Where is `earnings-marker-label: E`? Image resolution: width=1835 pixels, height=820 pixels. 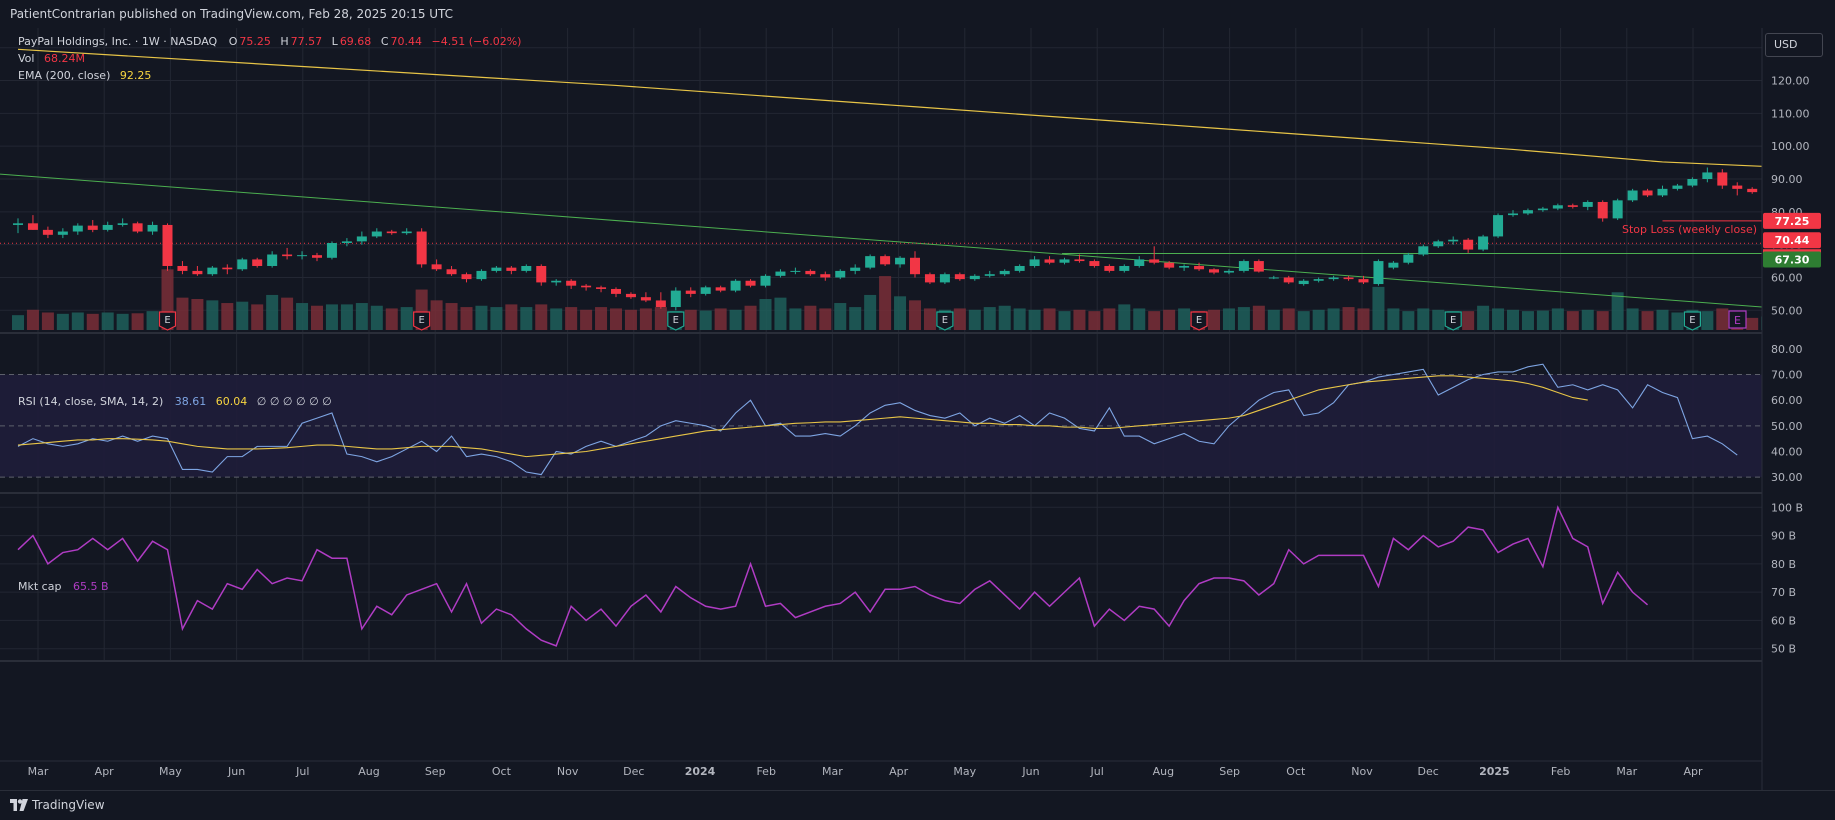
earnings-marker-label: E is located at coordinates (1453, 320).